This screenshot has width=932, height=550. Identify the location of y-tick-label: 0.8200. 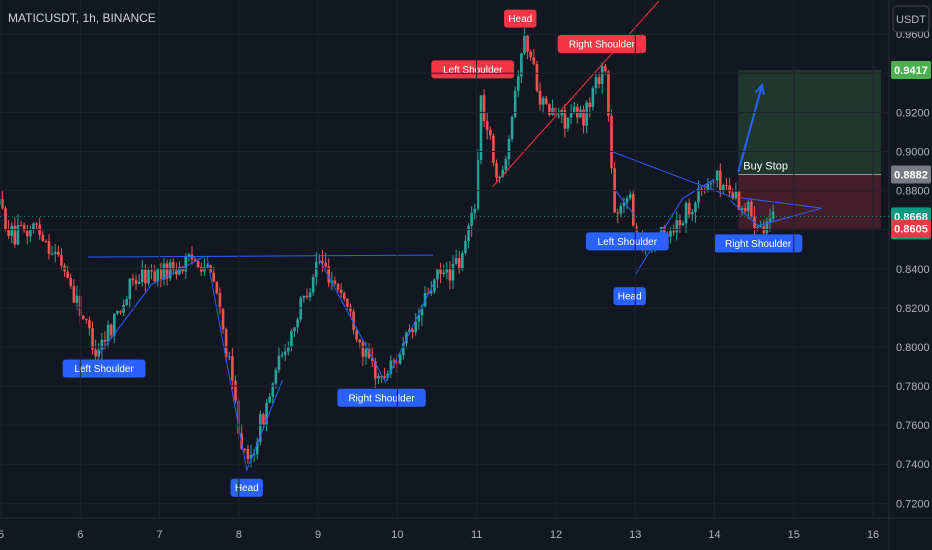
(913, 309).